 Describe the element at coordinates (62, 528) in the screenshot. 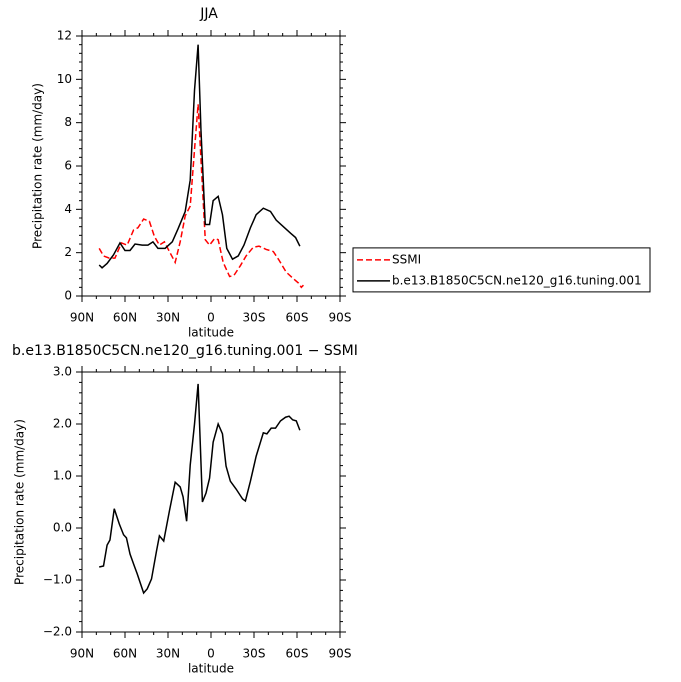

I see `y-tick-label: 0.0` at that location.